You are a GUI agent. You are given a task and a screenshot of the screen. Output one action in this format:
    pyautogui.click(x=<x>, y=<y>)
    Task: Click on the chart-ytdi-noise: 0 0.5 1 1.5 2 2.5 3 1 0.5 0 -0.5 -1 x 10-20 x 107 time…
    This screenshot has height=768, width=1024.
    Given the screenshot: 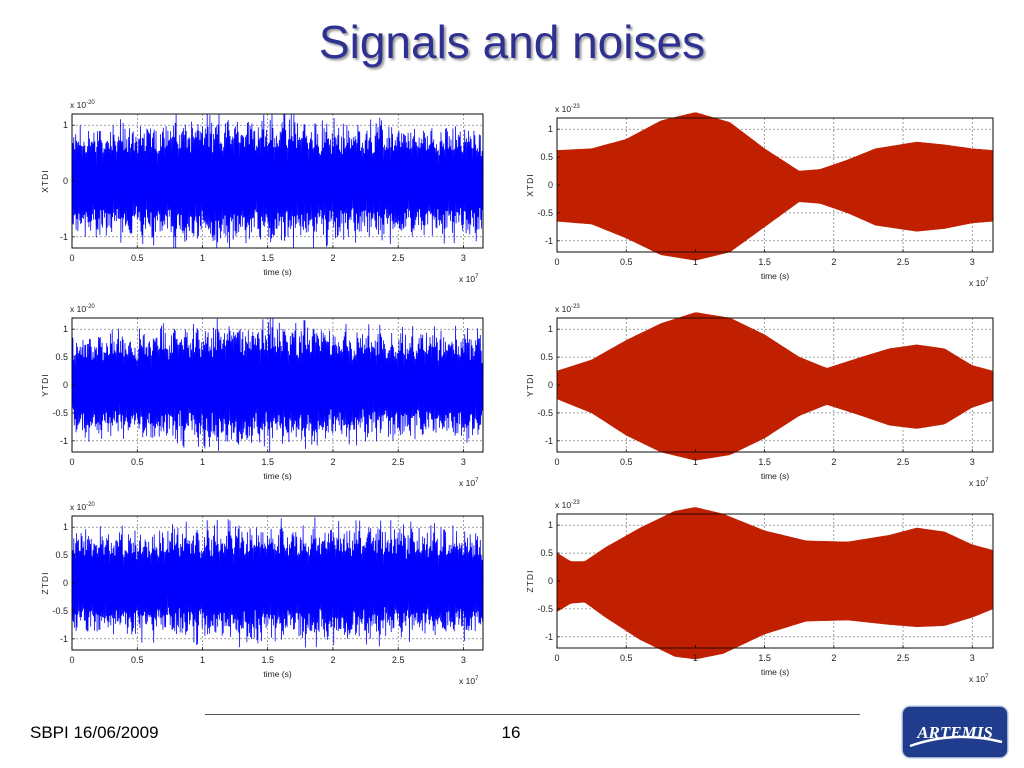 What is the action you would take?
    pyautogui.click(x=257, y=396)
    